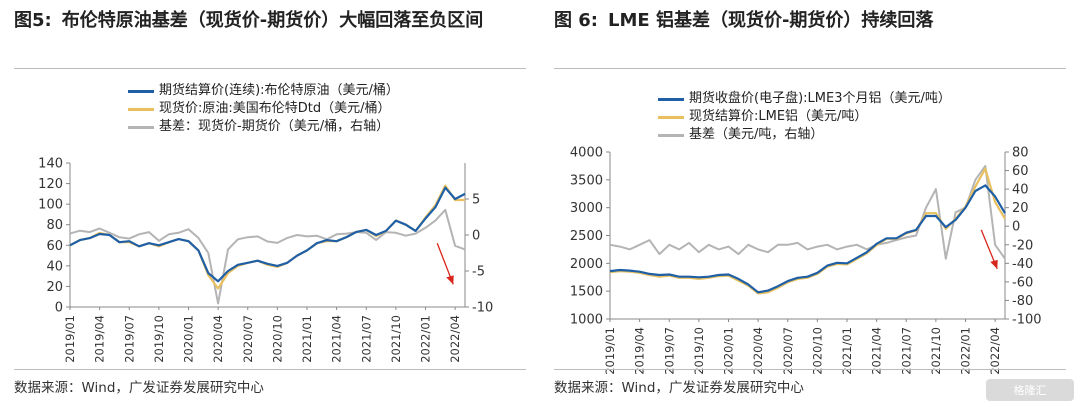 Image resolution: width=1080 pixels, height=407 pixels. What do you see at coordinates (586, 264) in the screenshot?
I see `y-left-tick-label: 2000` at bounding box center [586, 264].